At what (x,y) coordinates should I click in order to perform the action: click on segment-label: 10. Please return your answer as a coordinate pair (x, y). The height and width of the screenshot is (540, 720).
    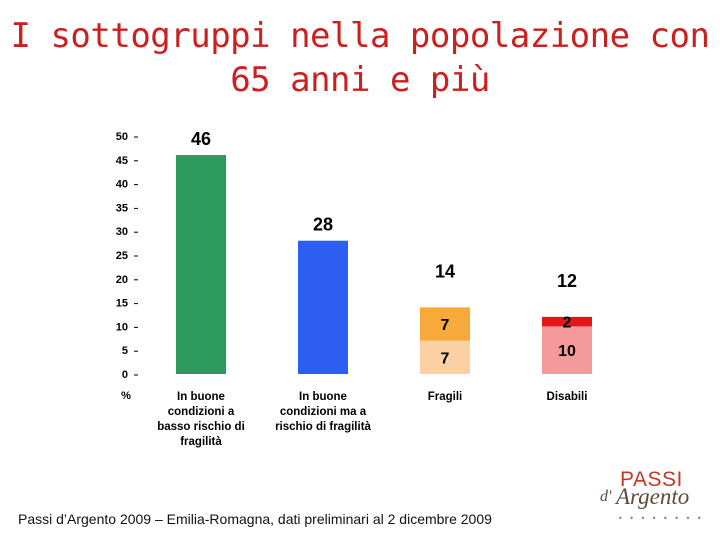
    Looking at the image, I should click on (567, 351).